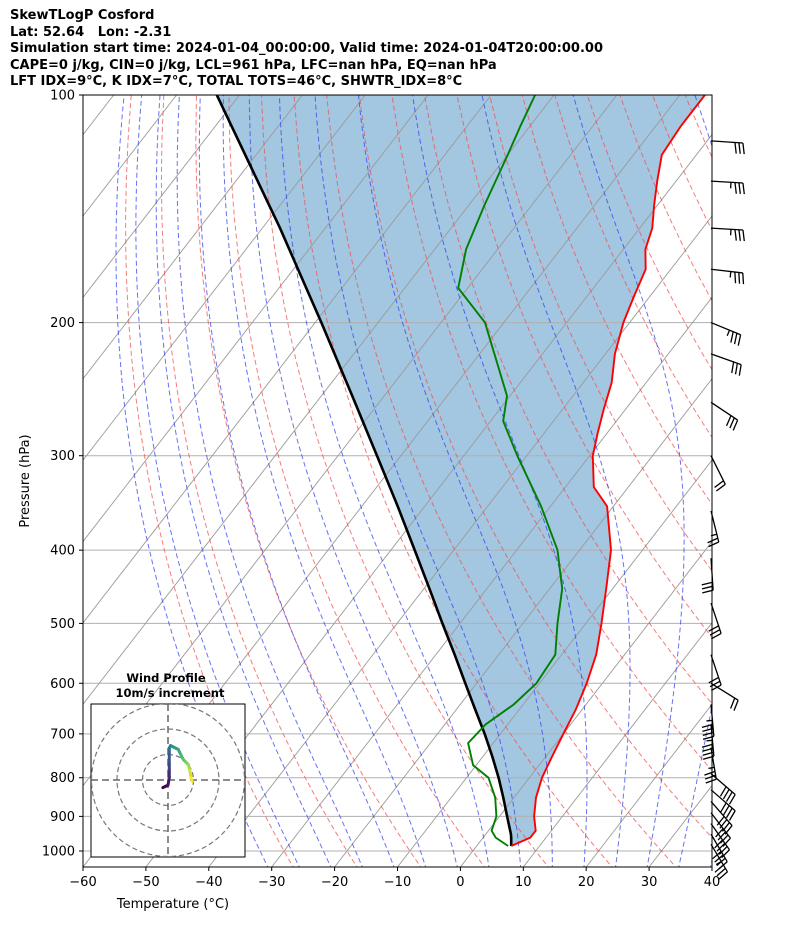 This screenshot has height=937, width=794. Describe the element at coordinates (166, 678) in the screenshot. I see `hodograph-title: Wind Profile` at that location.